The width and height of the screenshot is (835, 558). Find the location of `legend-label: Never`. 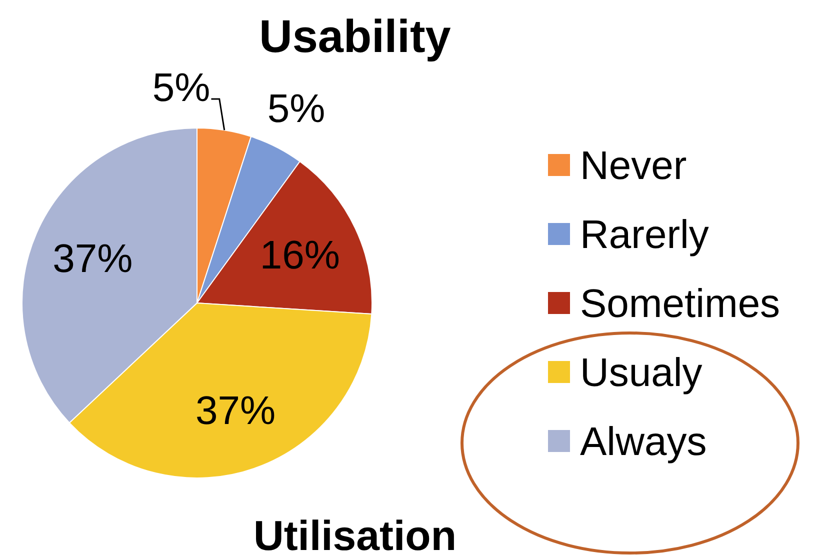

legend-label: Never is located at coordinates (633, 166).